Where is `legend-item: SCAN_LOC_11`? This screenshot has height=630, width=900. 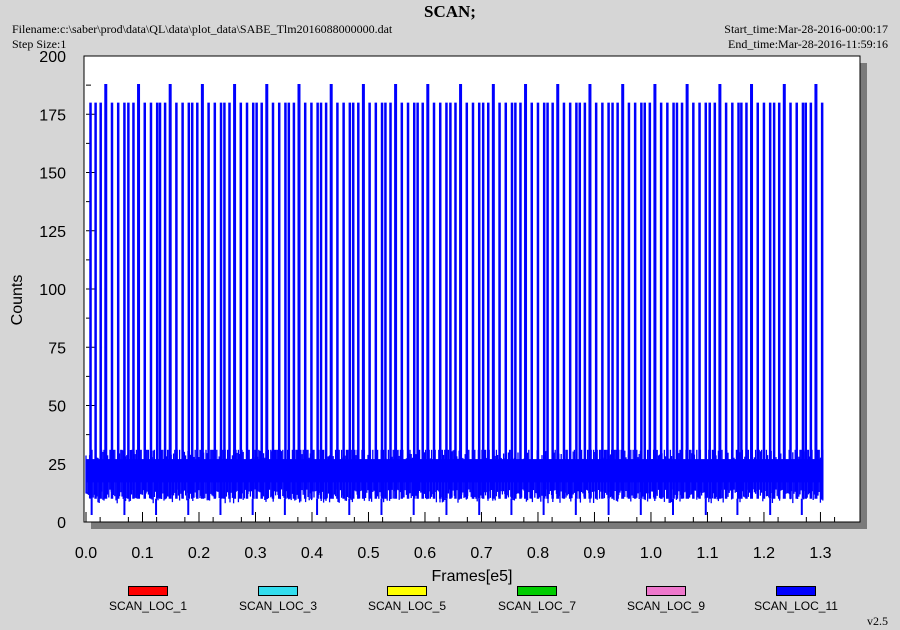
legend-item: SCAN_LOC_11 is located at coordinates (796, 599).